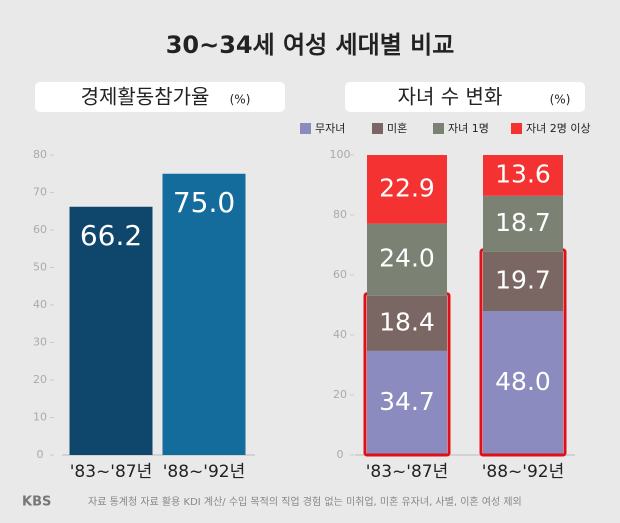 The height and width of the screenshot is (523, 620). Describe the element at coordinates (145, 97) in the screenshot. I see `chart-title: 경제활동참가율` at that location.